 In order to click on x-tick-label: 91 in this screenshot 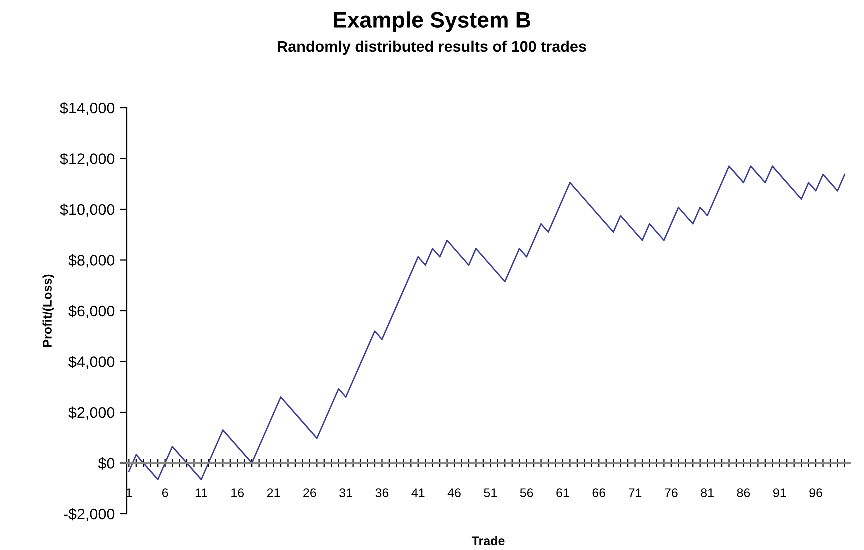, I will do `click(780, 493)`.